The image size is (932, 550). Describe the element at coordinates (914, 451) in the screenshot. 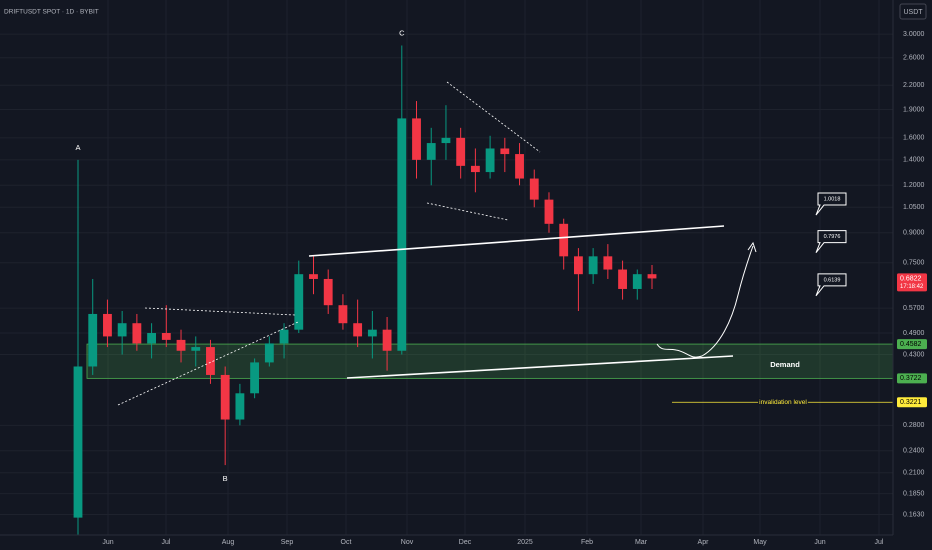

I see `y-tick-label: 0.2400` at that location.